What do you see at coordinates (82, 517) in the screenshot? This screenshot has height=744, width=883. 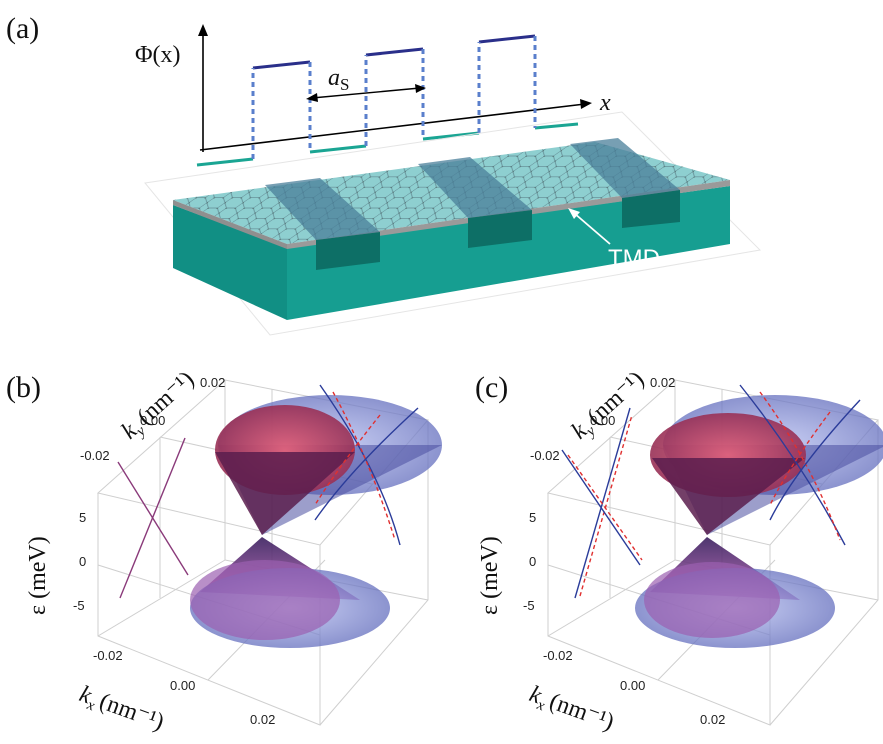 I see `eps-tick-b-1: 5` at bounding box center [82, 517].